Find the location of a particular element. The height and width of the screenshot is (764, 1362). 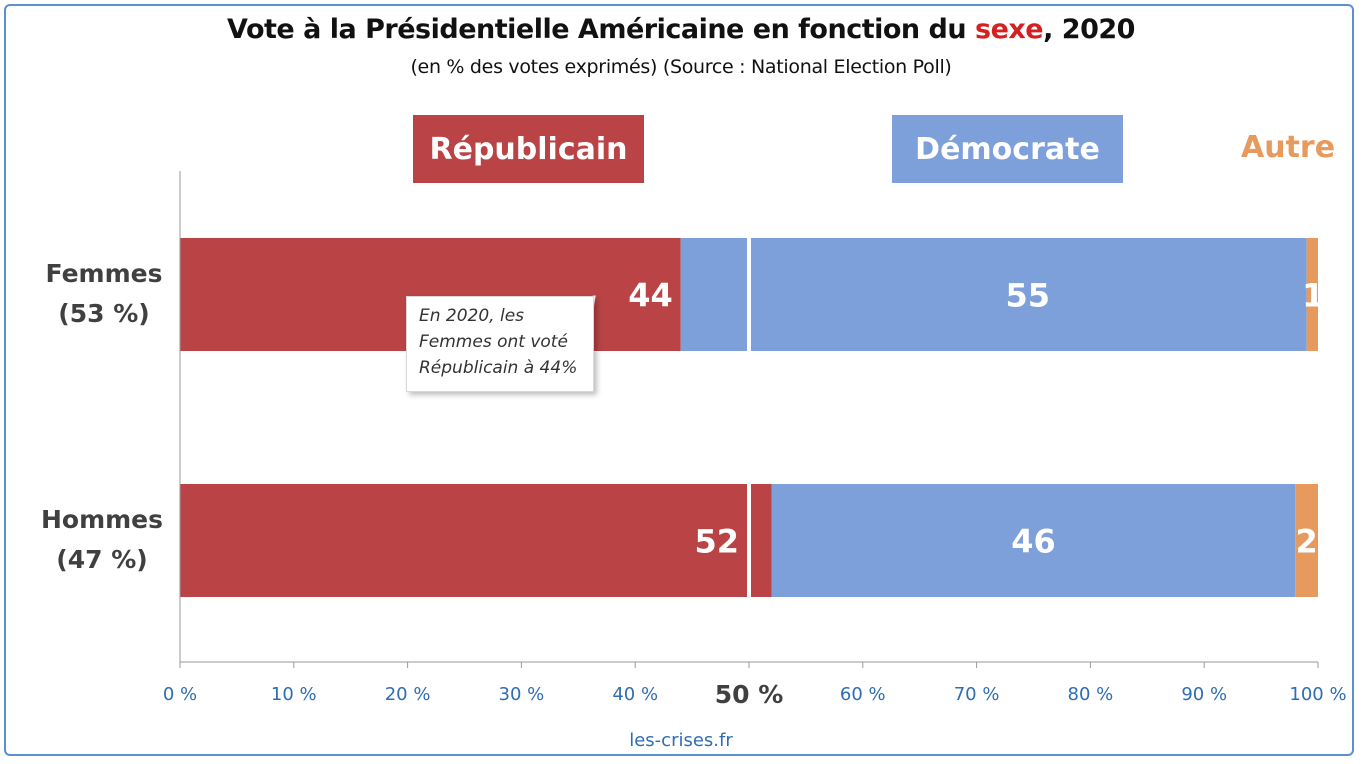

data-label-republicain-1: 52 is located at coordinates (716, 542).